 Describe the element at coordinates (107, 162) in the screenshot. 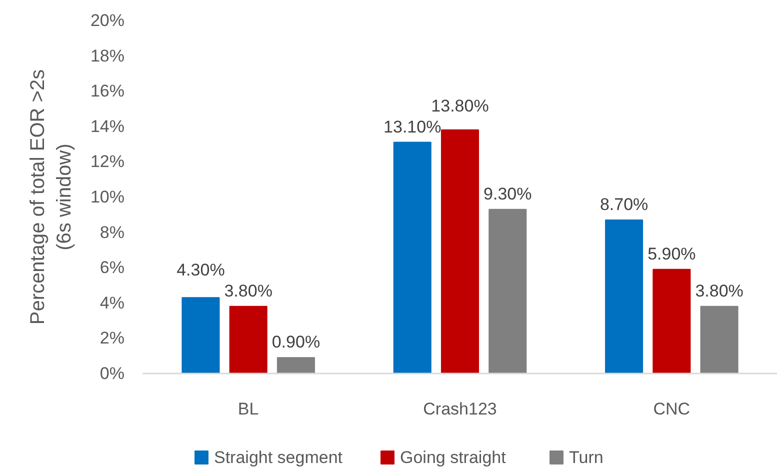

I see `y-tick-label: 12%` at that location.